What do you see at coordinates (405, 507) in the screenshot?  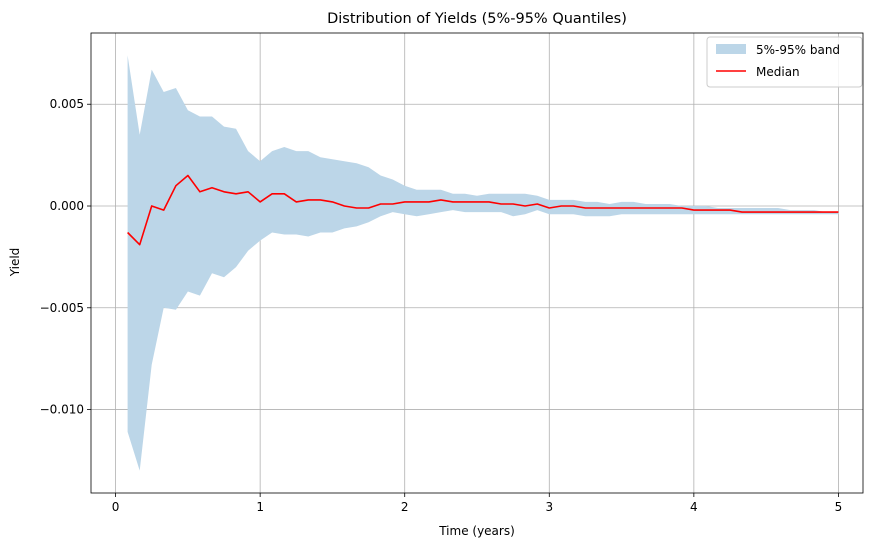 I see `x-tick-label: 2` at bounding box center [405, 507].